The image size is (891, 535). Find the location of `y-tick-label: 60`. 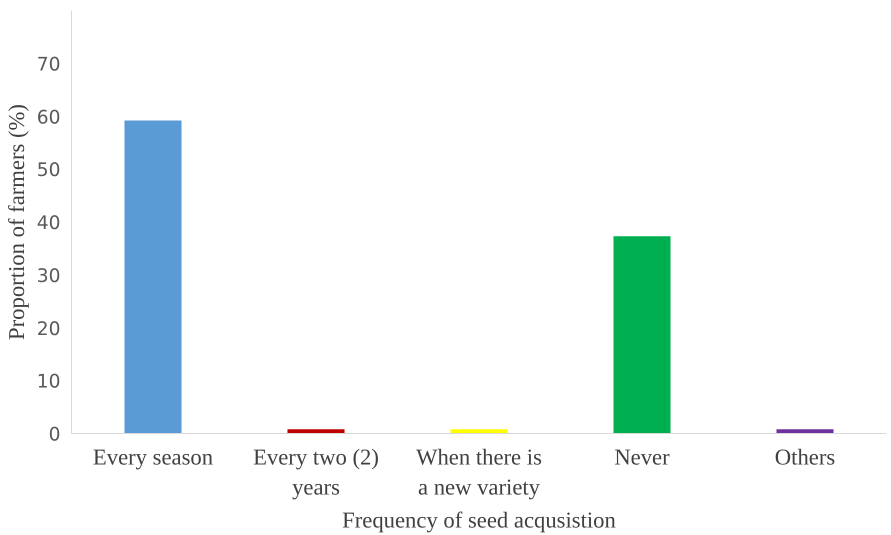

y-tick-label: 60 is located at coordinates (48, 117).